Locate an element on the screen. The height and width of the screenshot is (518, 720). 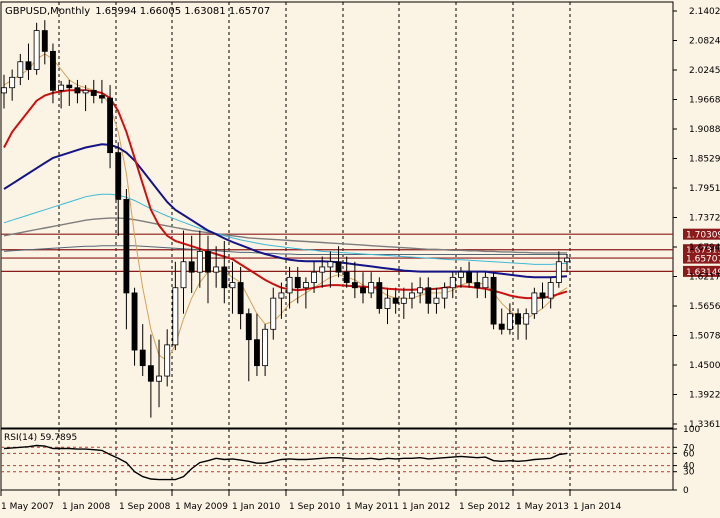
ma-cyan-line is located at coordinates (285, 229).